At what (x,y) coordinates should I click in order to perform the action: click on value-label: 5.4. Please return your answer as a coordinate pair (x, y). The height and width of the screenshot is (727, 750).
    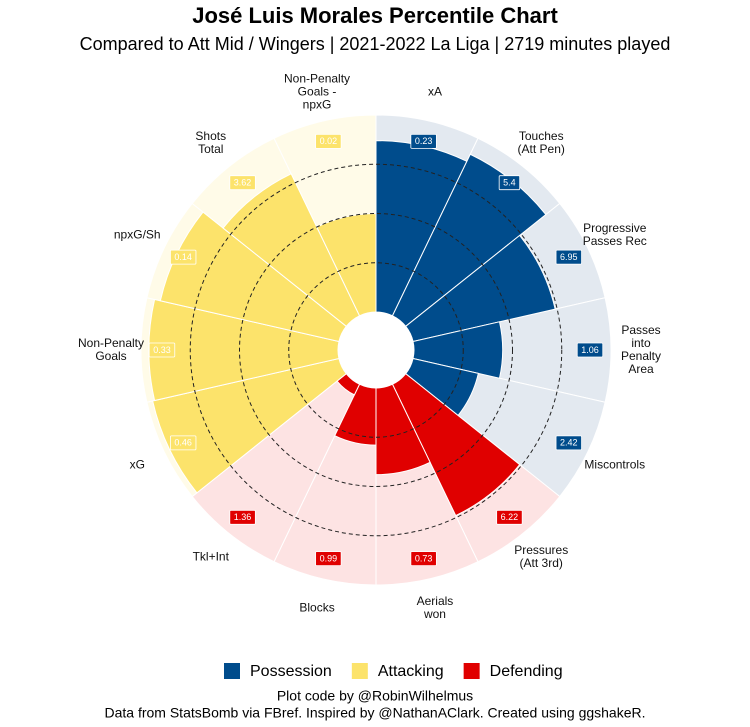
    Looking at the image, I should click on (509, 183).